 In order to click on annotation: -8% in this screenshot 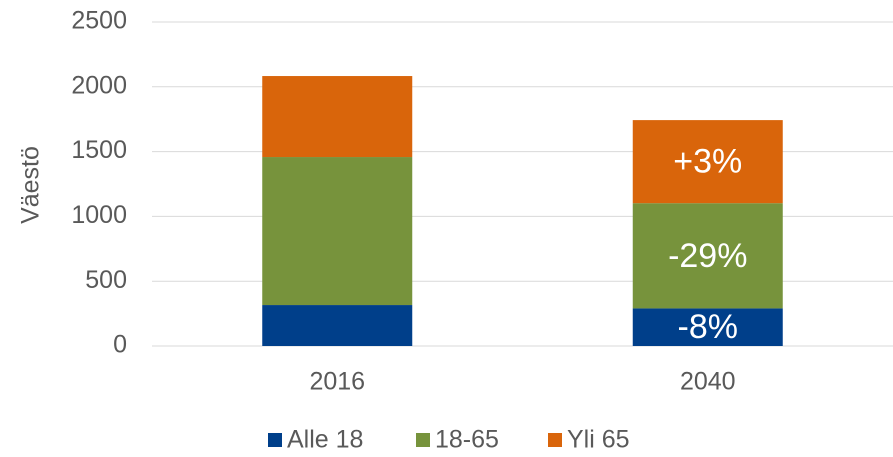, I will do `click(708, 327)`.